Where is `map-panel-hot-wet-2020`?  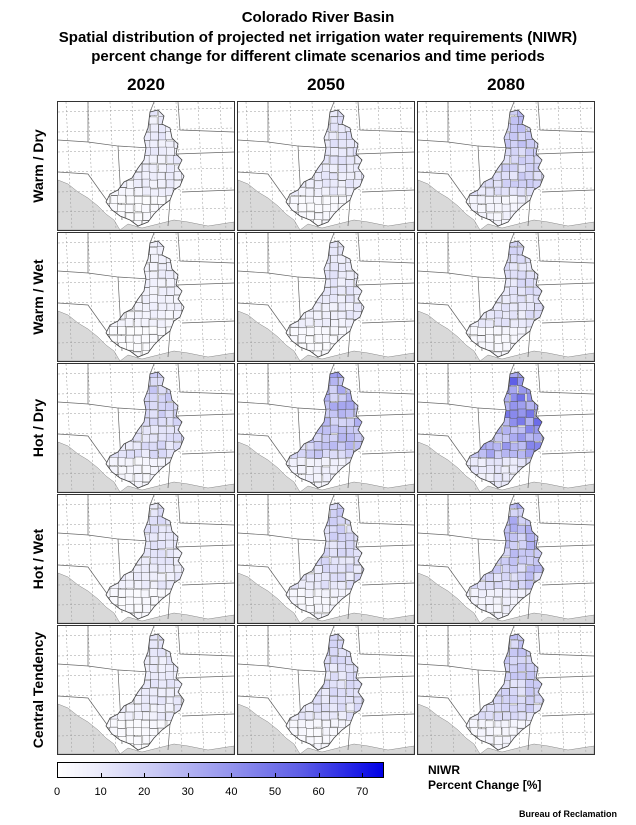 map-panel-hot-wet-2020 is located at coordinates (146, 559).